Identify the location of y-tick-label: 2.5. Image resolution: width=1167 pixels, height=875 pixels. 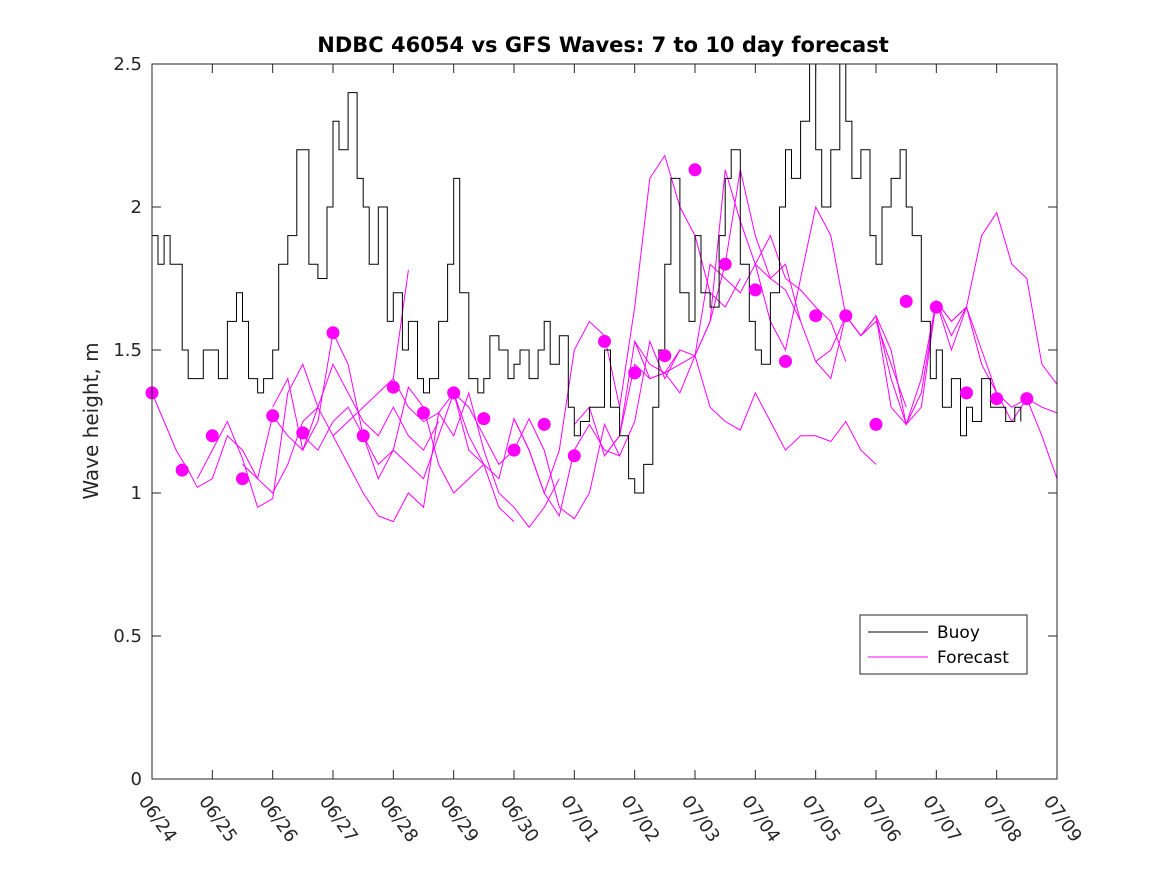
(127, 64).